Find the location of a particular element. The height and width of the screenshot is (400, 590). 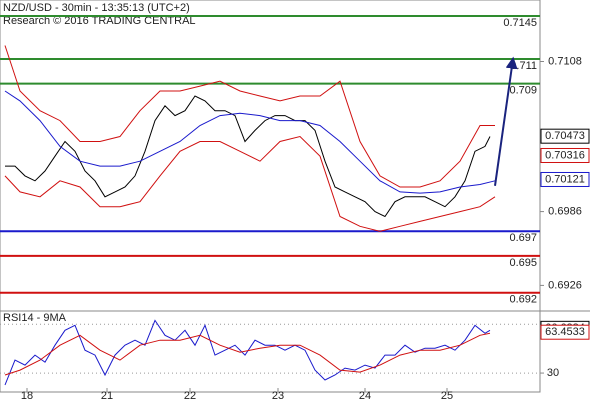

projection-arrow is located at coordinates (506, 121).